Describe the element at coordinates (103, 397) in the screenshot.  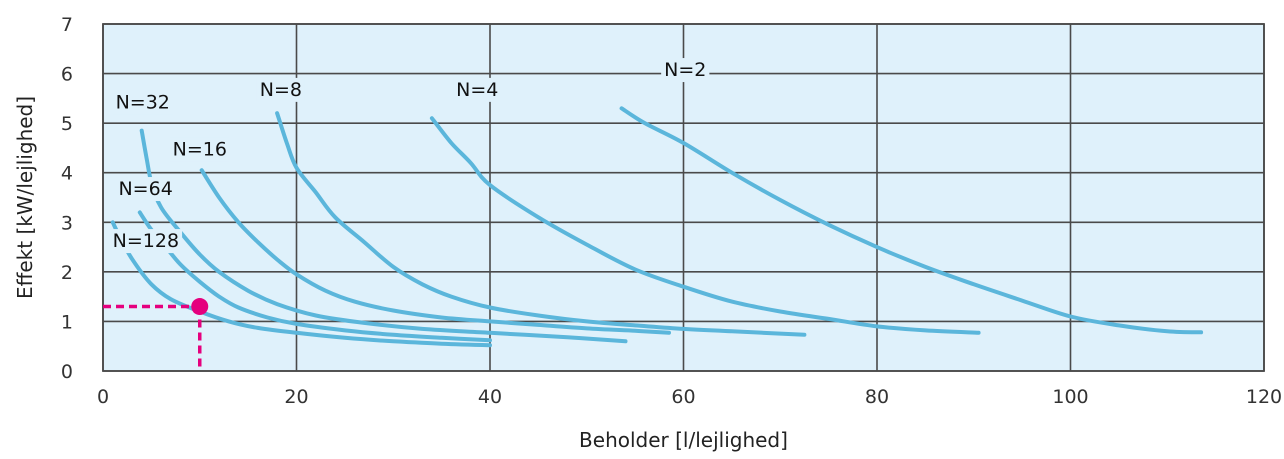
I see `x-tick-label: 0` at that location.